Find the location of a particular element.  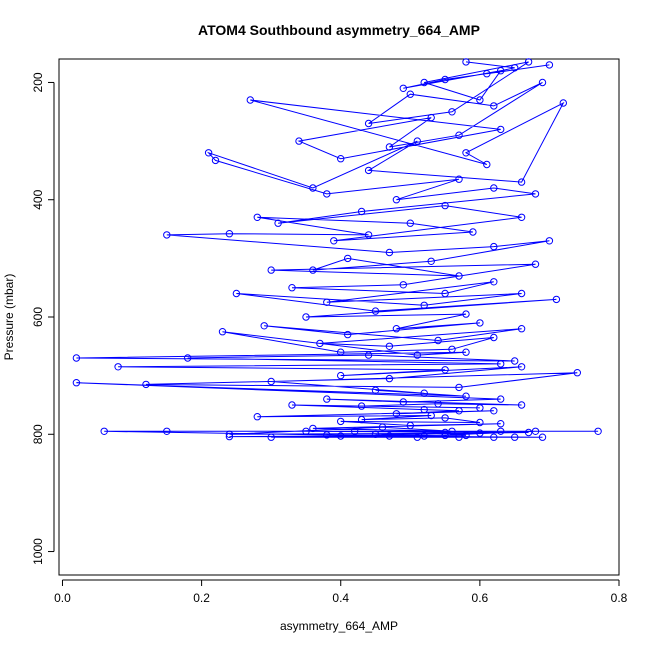

y-tick-label: 600 is located at coordinates (38, 317).